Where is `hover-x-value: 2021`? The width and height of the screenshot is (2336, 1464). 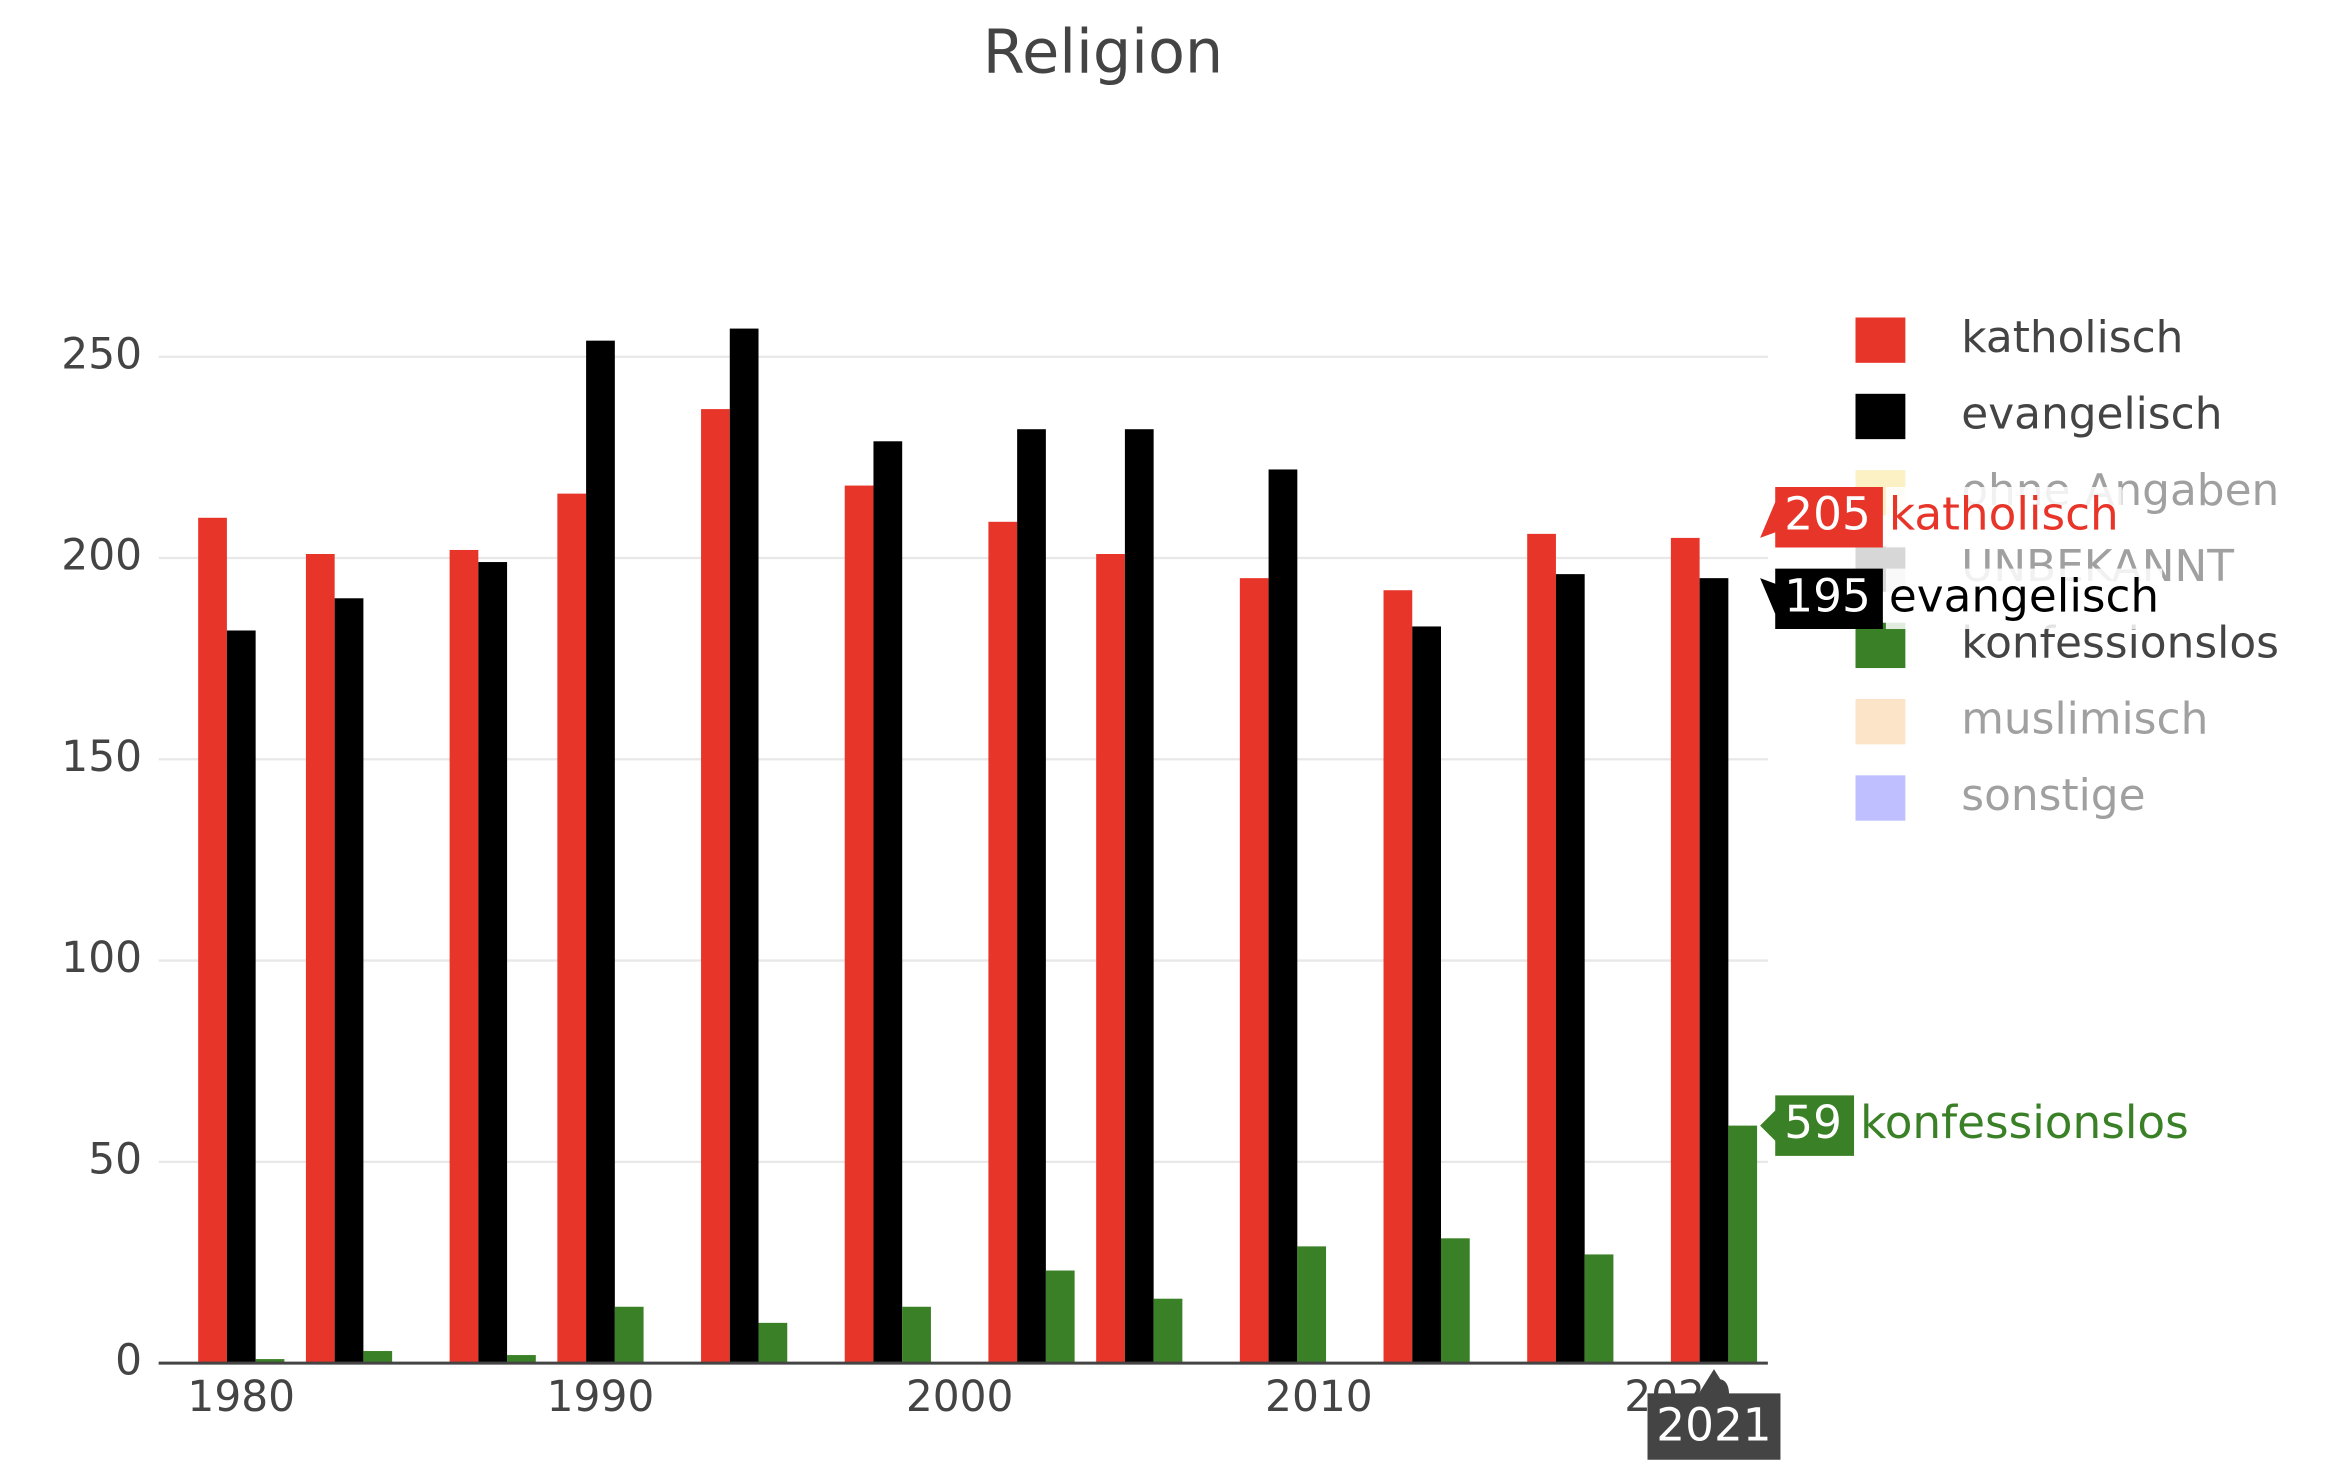
hover-x-value: 2021 is located at coordinates (1713, 1425).